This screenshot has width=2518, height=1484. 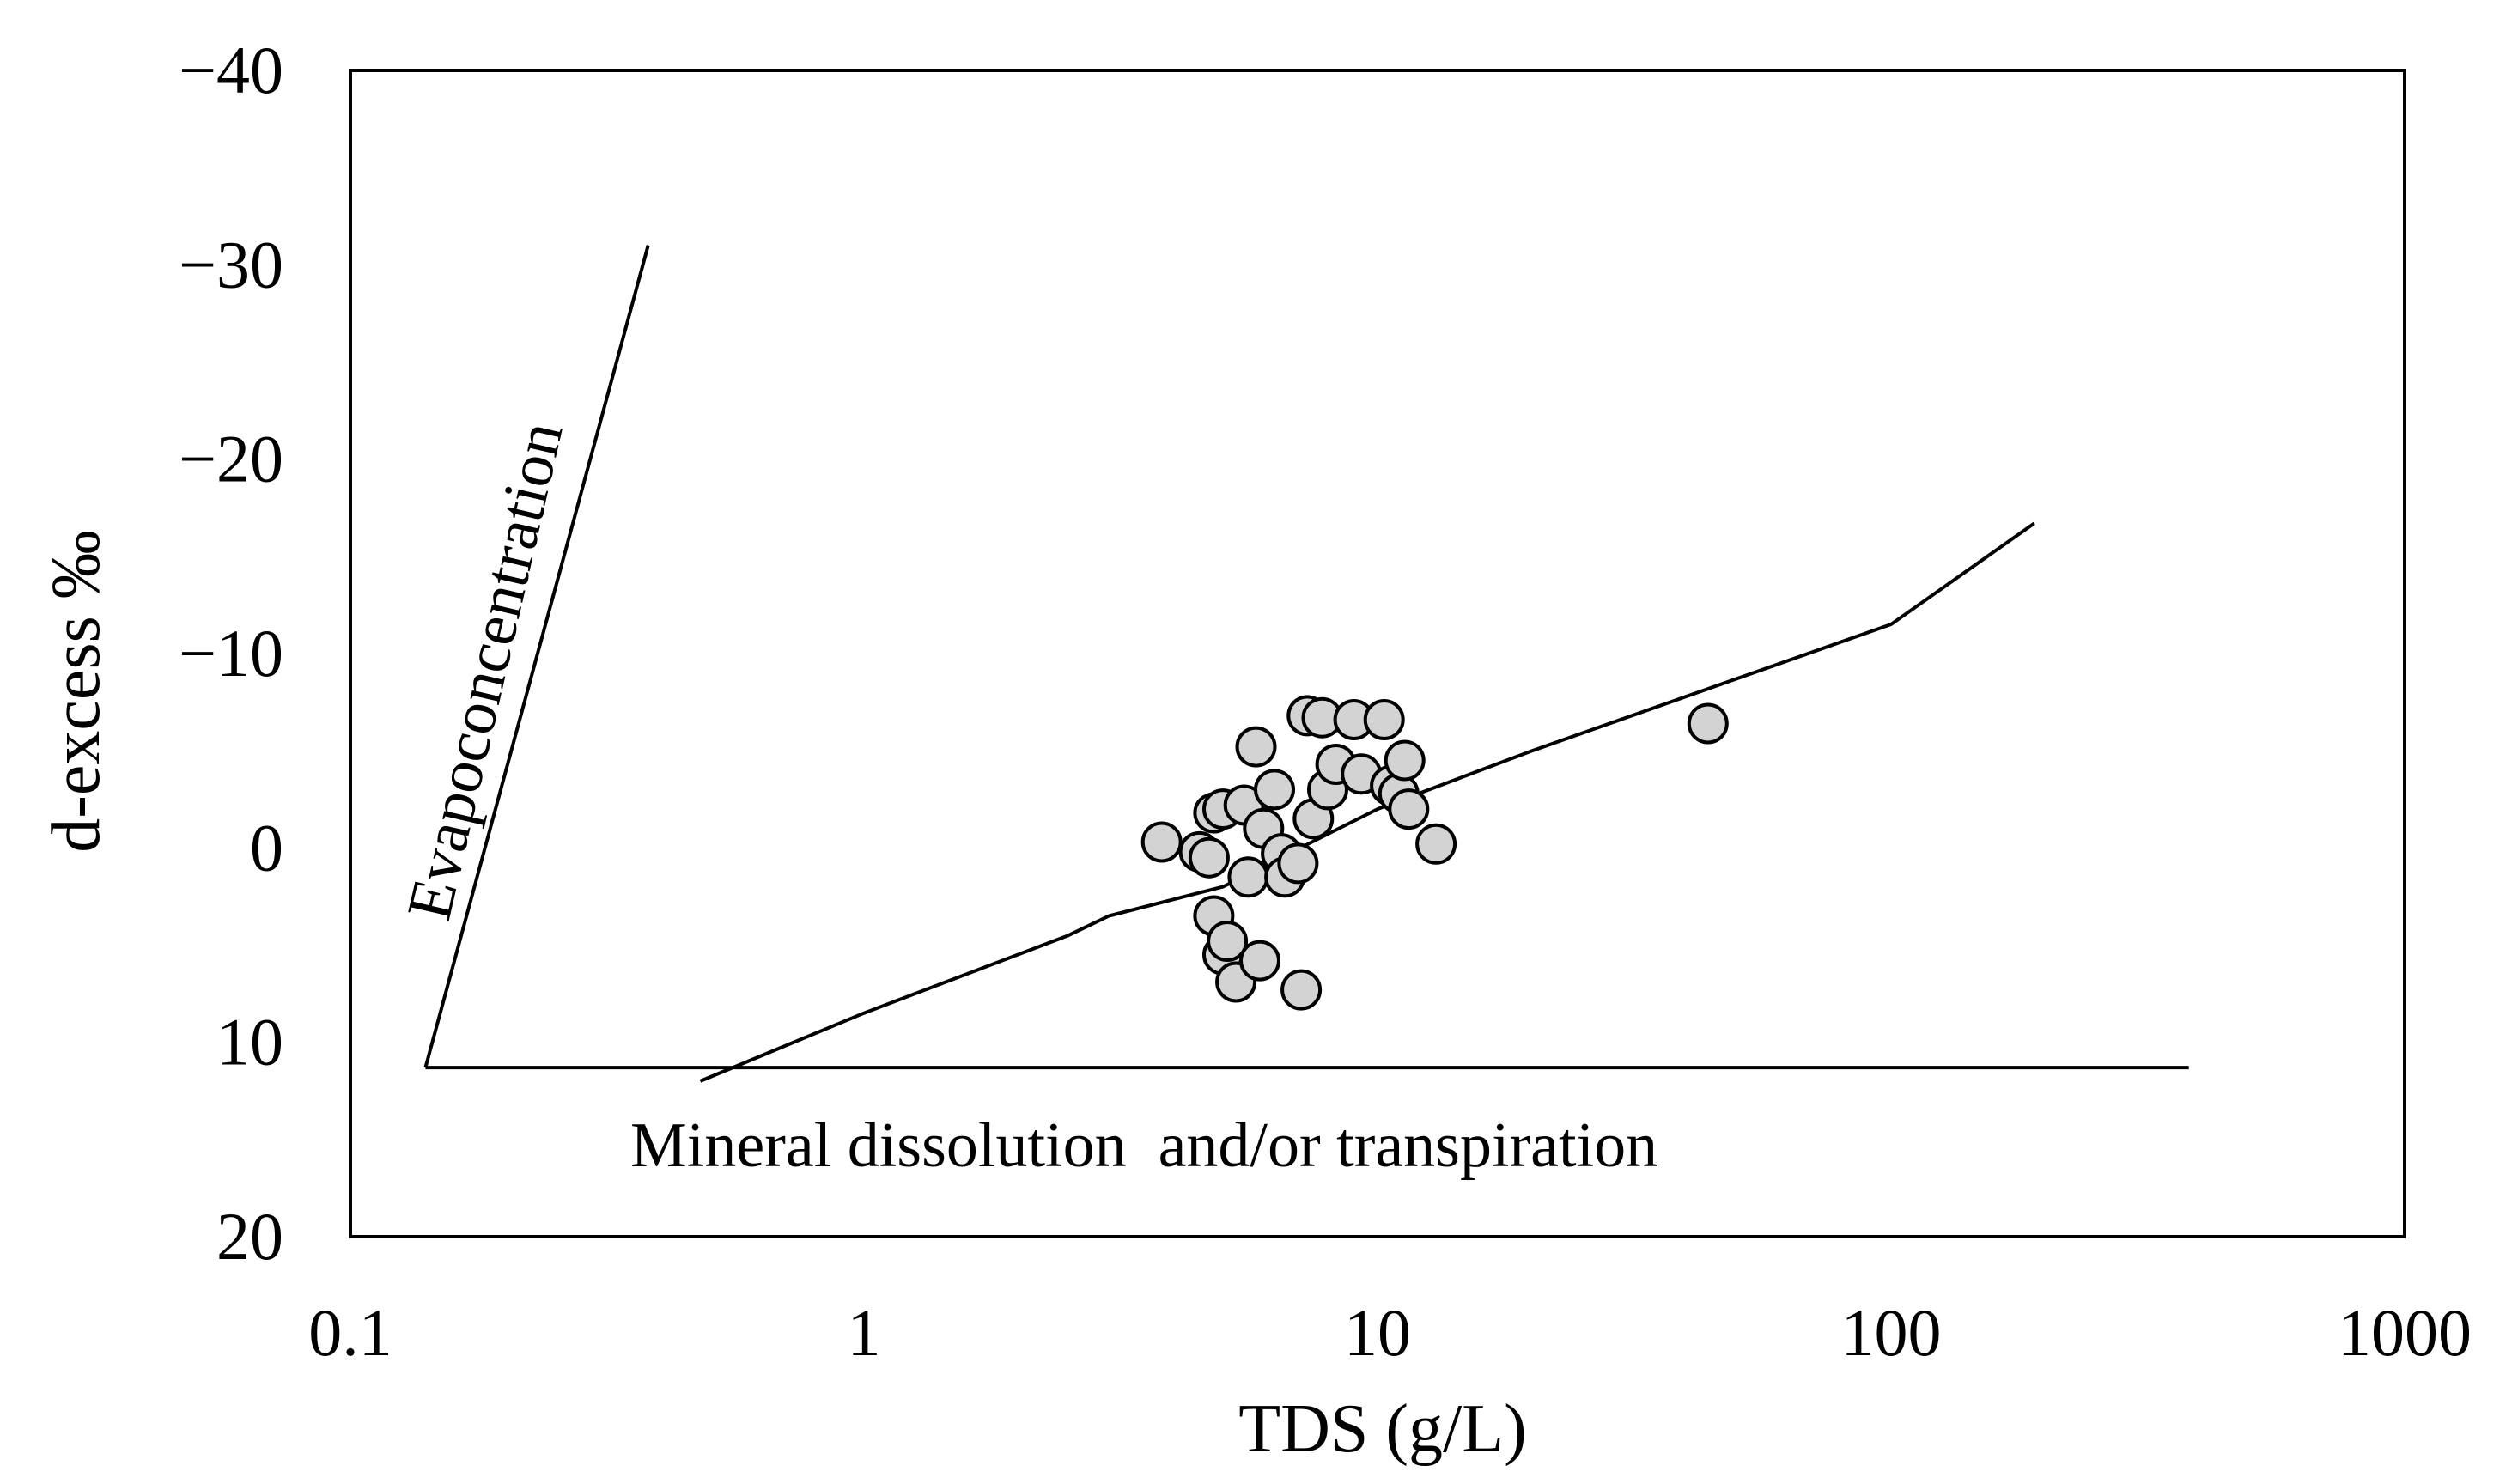 I want to click on x-tick-label: 100, so click(x=1891, y=1333).